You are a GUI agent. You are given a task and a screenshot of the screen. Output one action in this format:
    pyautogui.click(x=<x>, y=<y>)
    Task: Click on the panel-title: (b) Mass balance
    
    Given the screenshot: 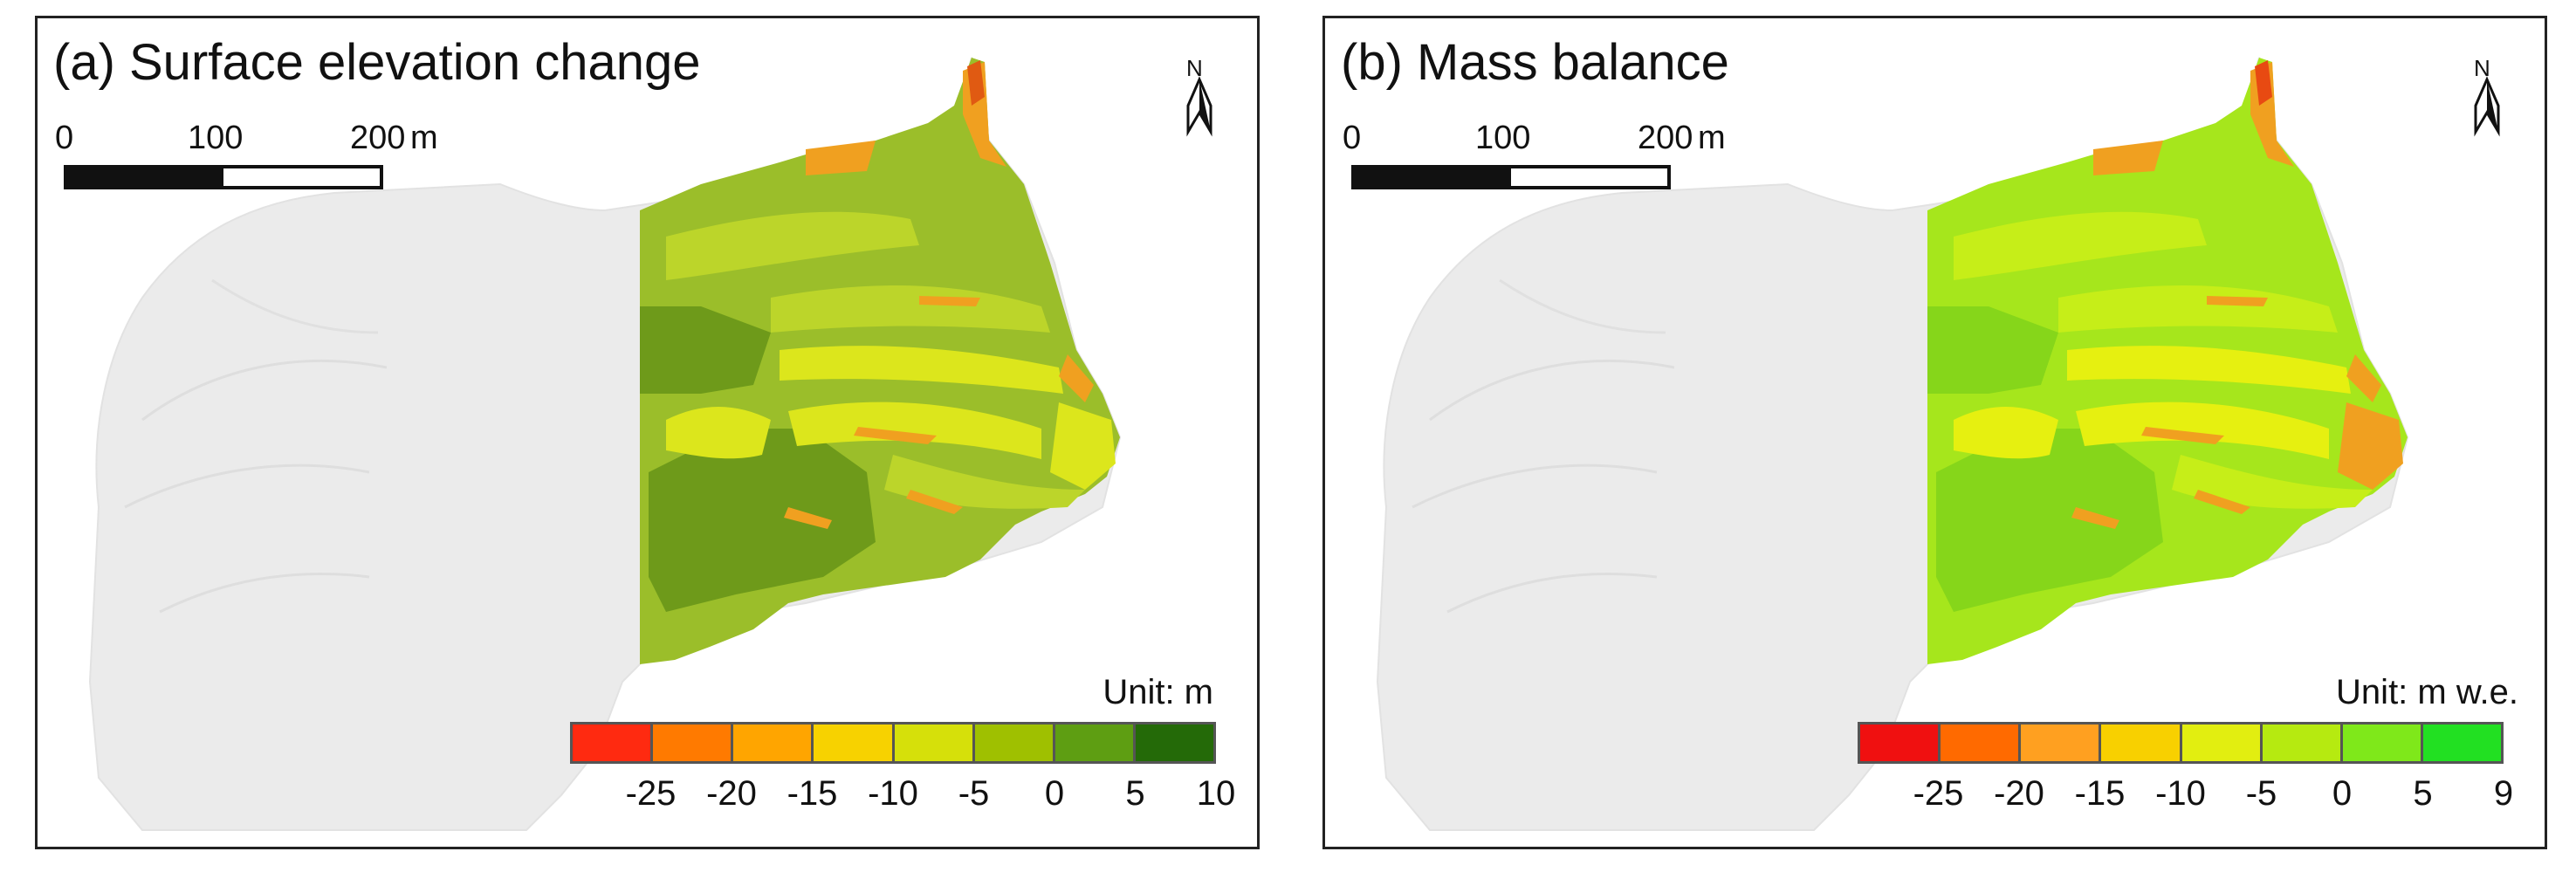 What is the action you would take?
    pyautogui.click(x=1535, y=62)
    